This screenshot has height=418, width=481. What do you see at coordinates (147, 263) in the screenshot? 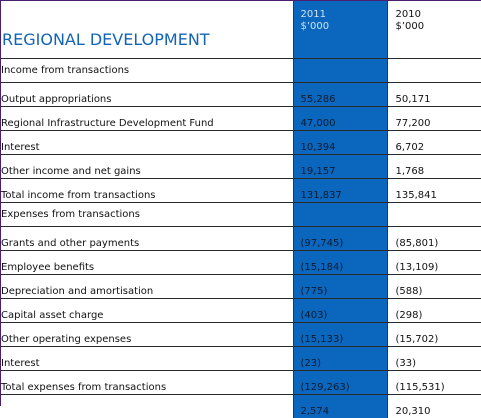
I see `row-label: Employee benefits` at bounding box center [147, 263].